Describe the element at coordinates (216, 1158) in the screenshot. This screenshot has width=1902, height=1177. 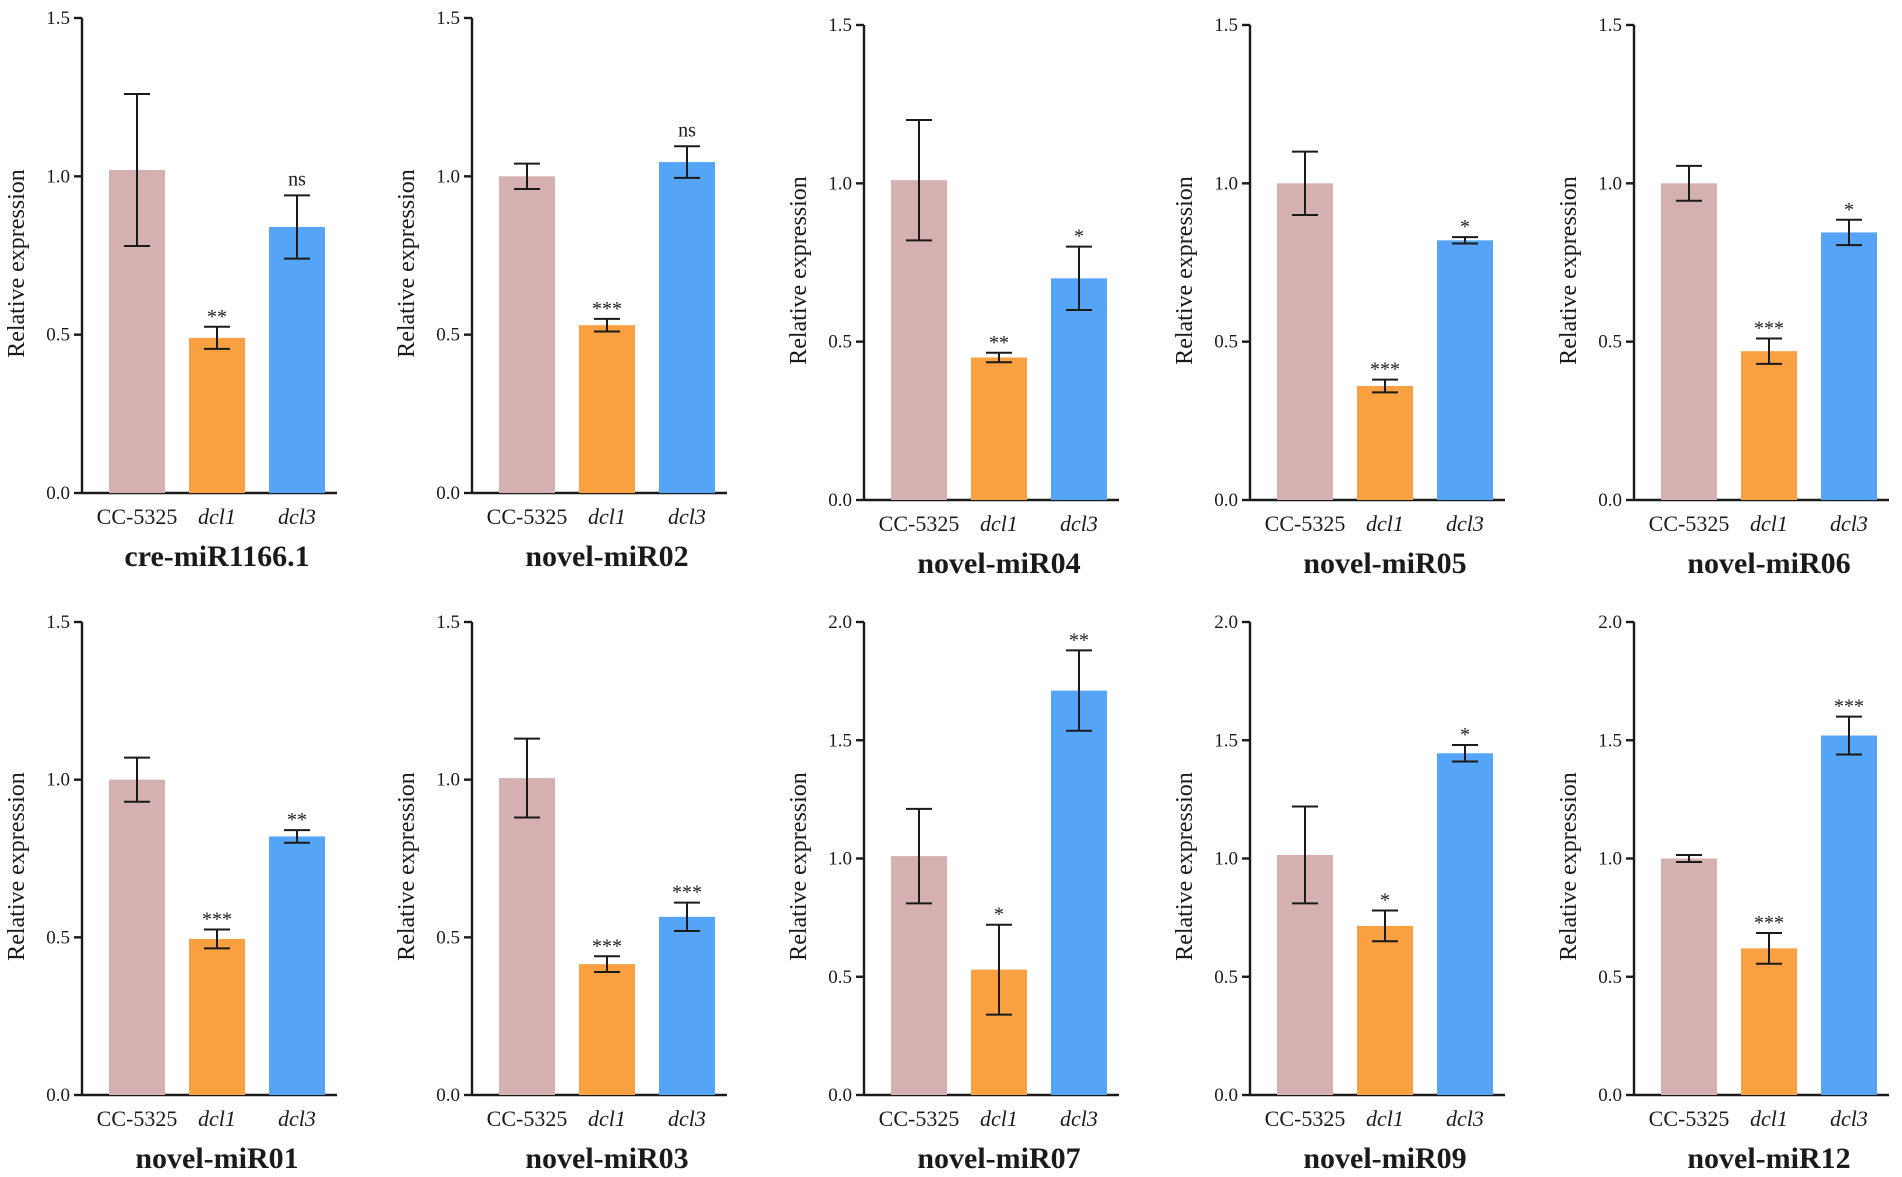
I see `chart-title: novel-miR01` at that location.